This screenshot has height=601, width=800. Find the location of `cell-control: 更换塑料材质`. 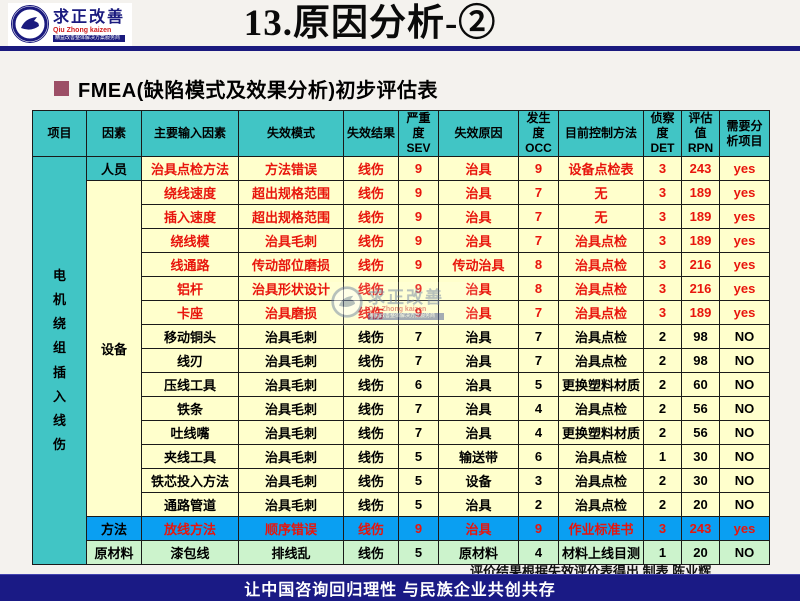

cell-control: 更换塑料材质 is located at coordinates (601, 432).